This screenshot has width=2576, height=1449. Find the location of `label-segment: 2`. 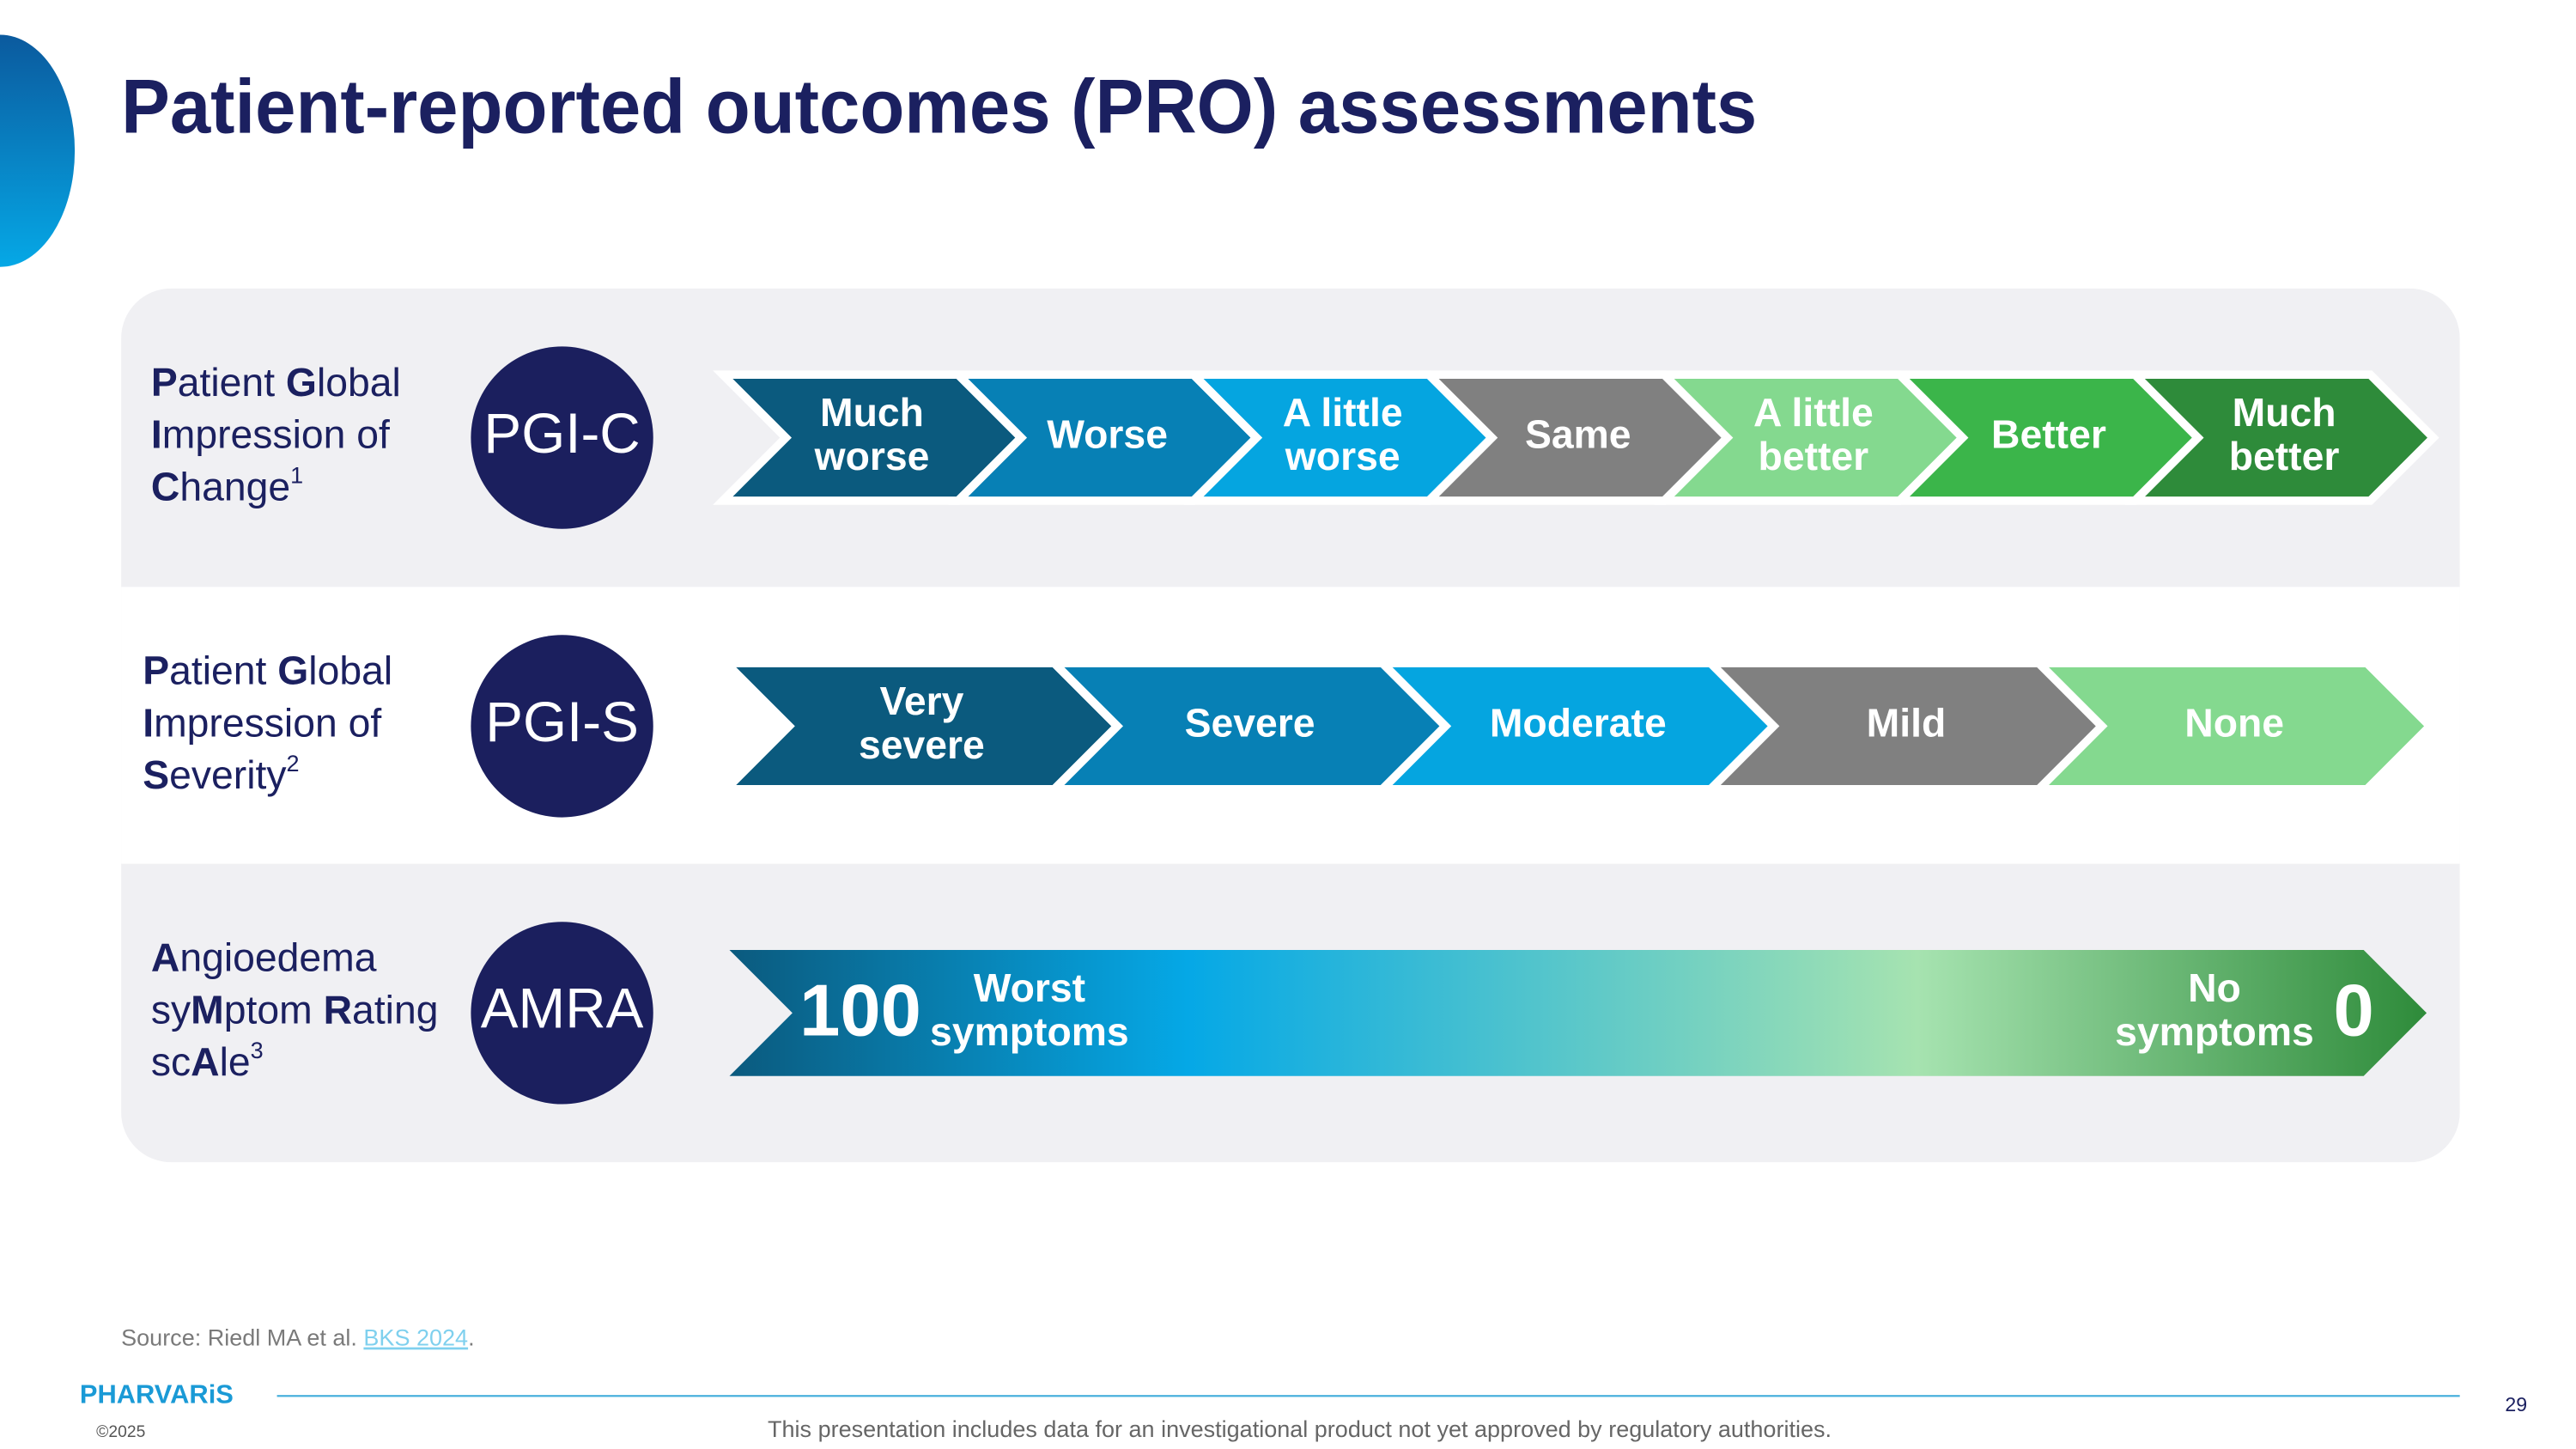

label-segment: 2 is located at coordinates (293, 763).